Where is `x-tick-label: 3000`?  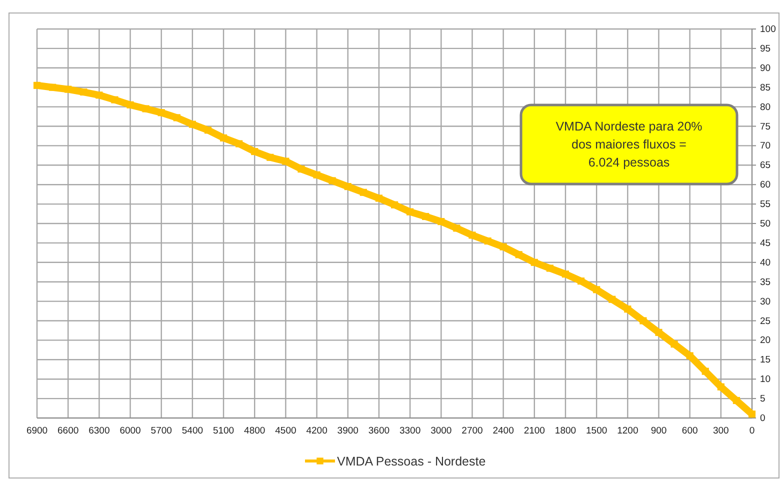 x-tick-label: 3000 is located at coordinates (441, 431).